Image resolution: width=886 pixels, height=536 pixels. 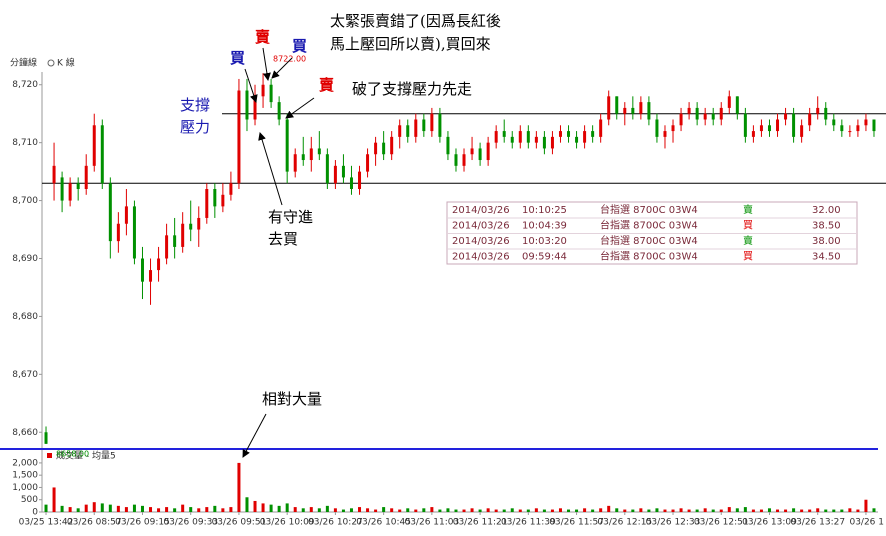 What do you see at coordinates (49, 455) in the screenshot?
I see `legend-swatch` at bounding box center [49, 455].